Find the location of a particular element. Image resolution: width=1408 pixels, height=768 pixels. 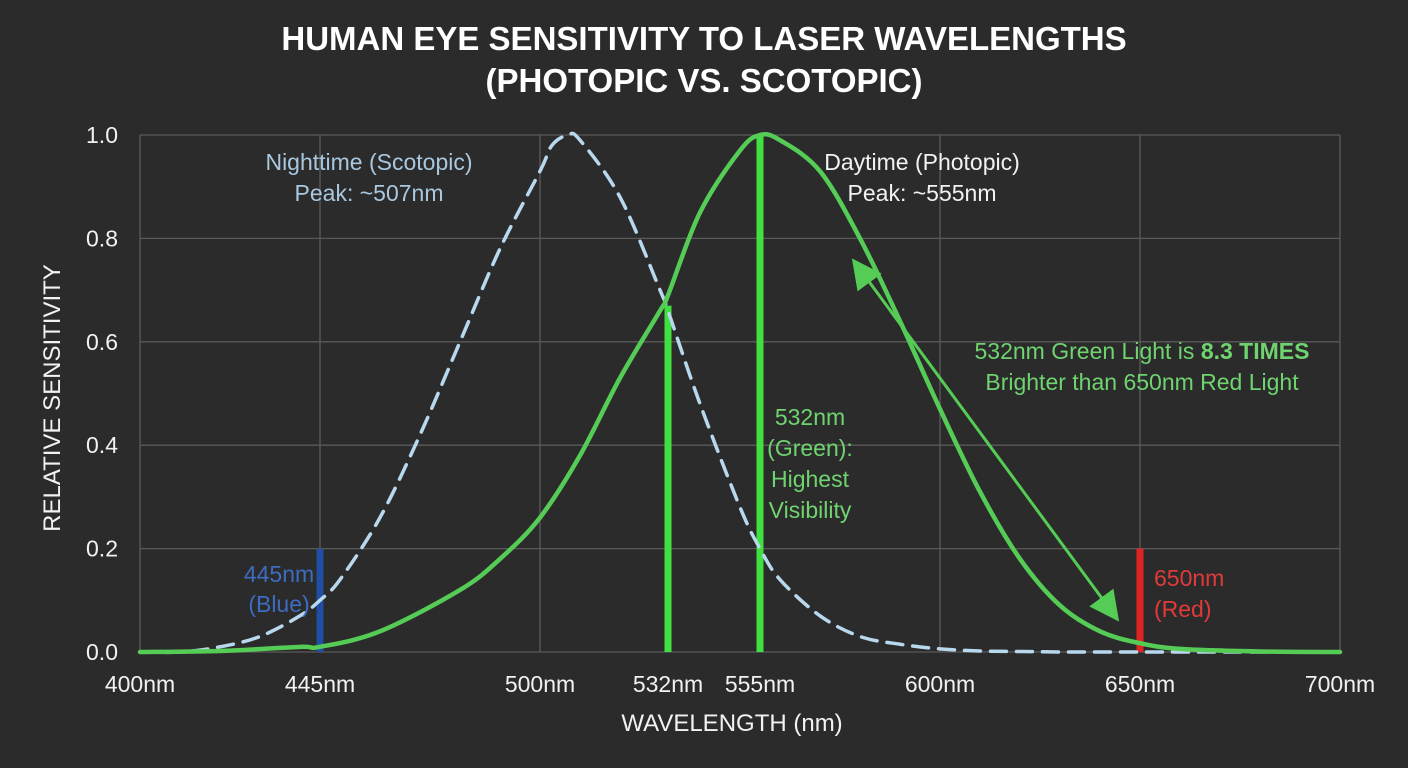

y-tick-label: 0.4 is located at coordinates (102, 445).